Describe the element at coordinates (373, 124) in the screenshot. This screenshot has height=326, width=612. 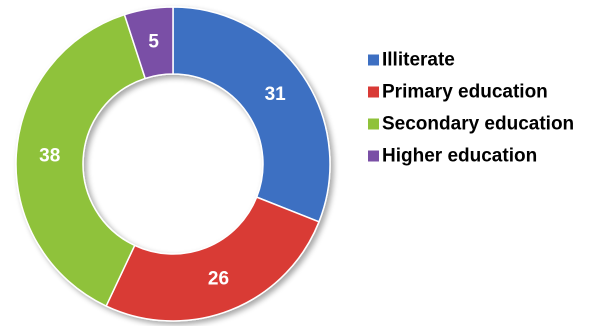
I see `legend-swatch-secondary-education` at that location.